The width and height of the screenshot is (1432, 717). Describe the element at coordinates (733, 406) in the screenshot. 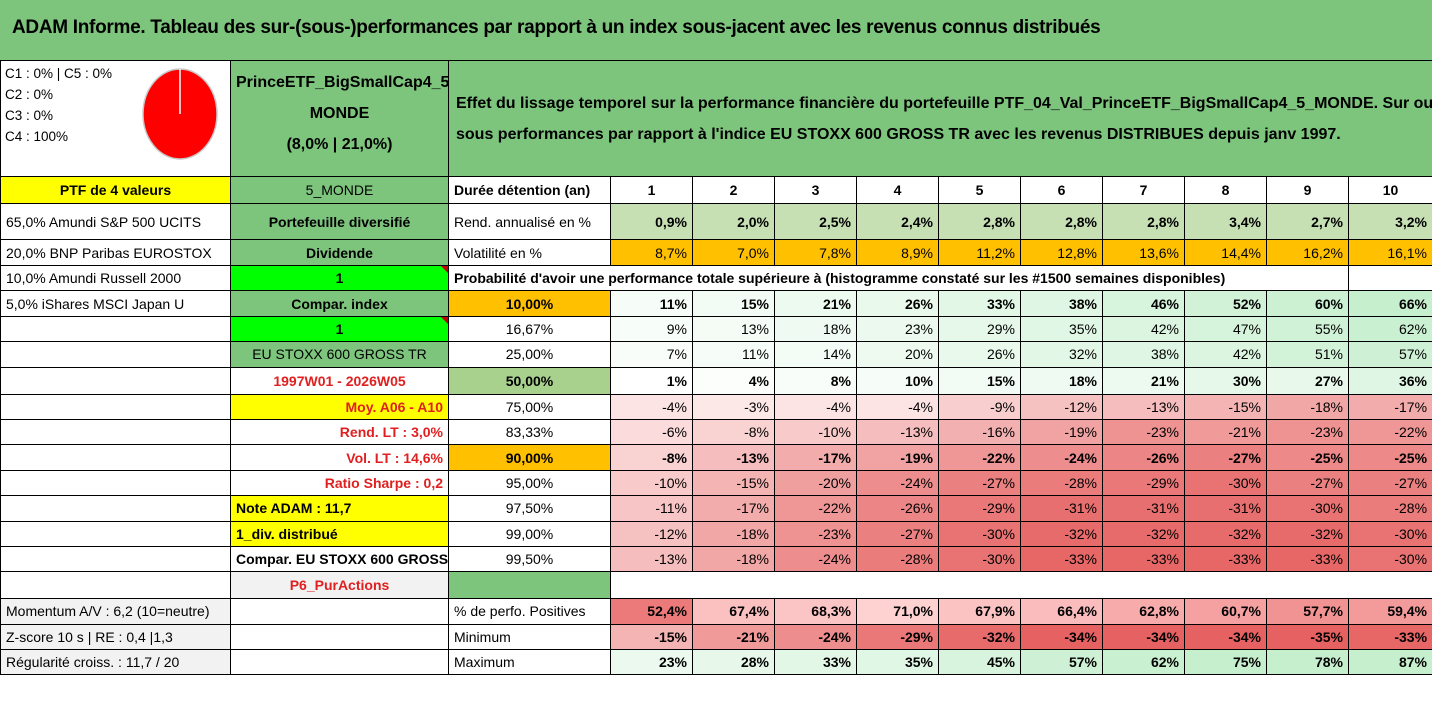

I see `probability-value: -3%` at that location.